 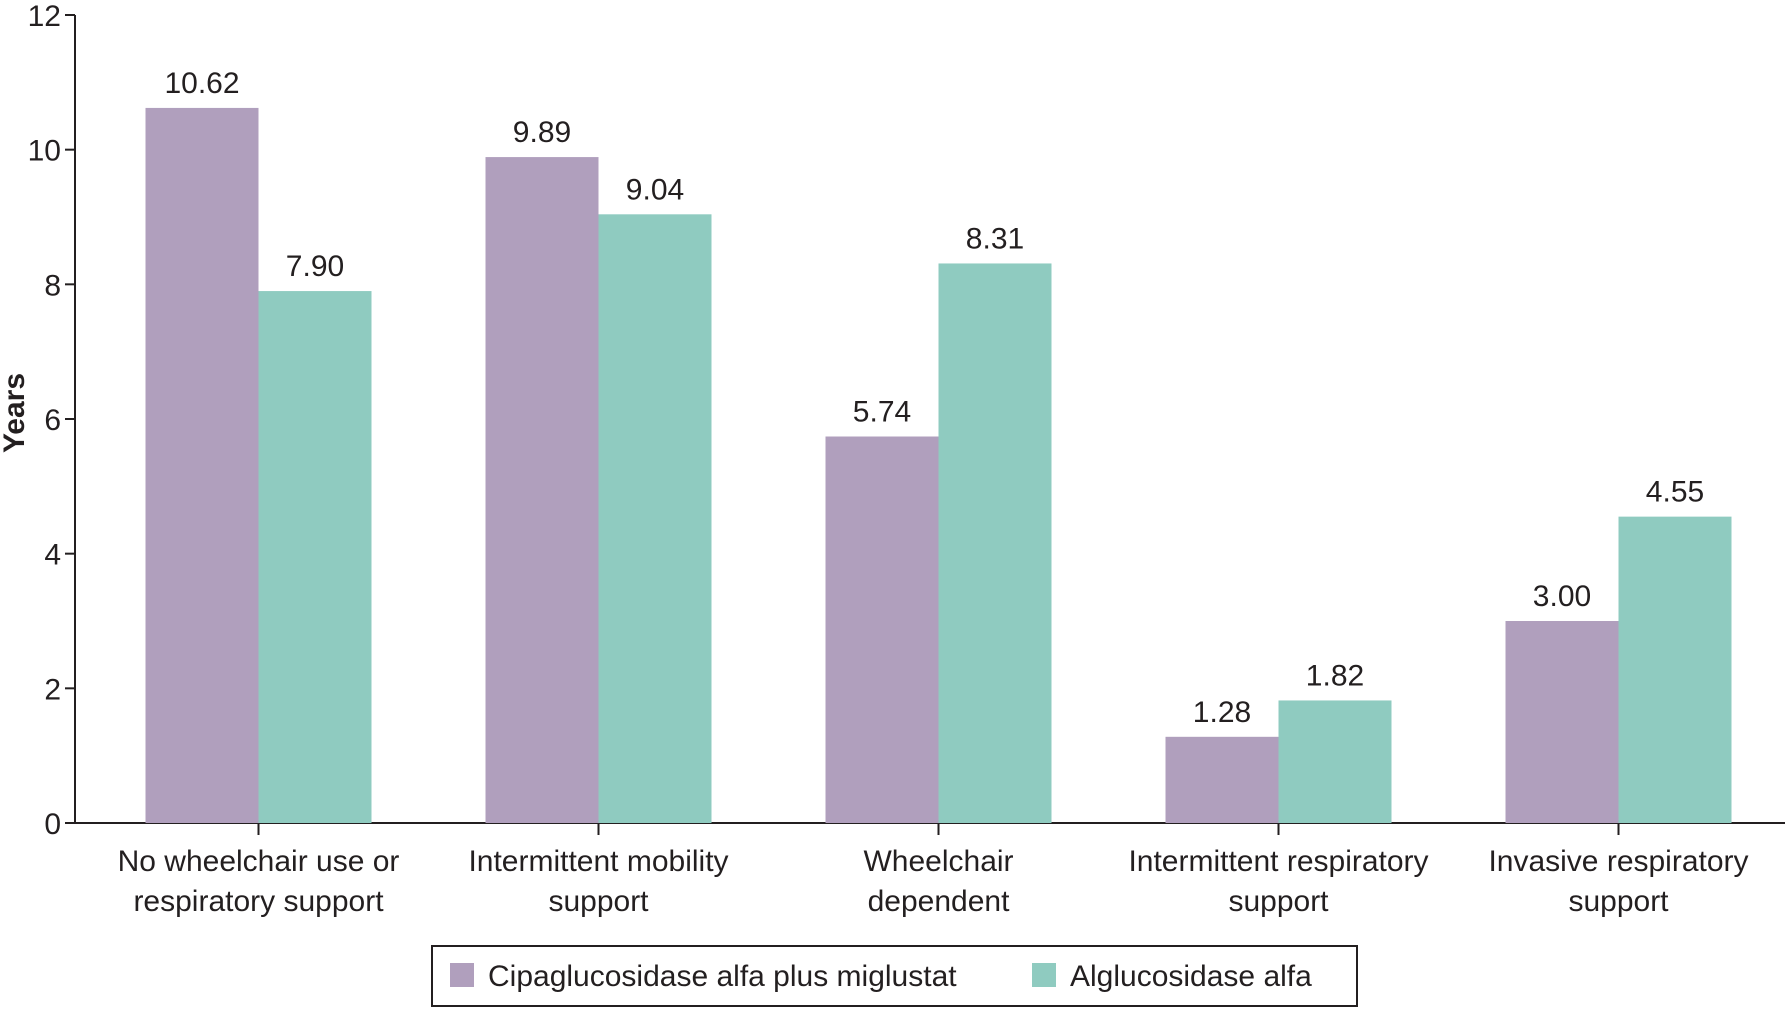 I want to click on legend-box, so click(x=894, y=976).